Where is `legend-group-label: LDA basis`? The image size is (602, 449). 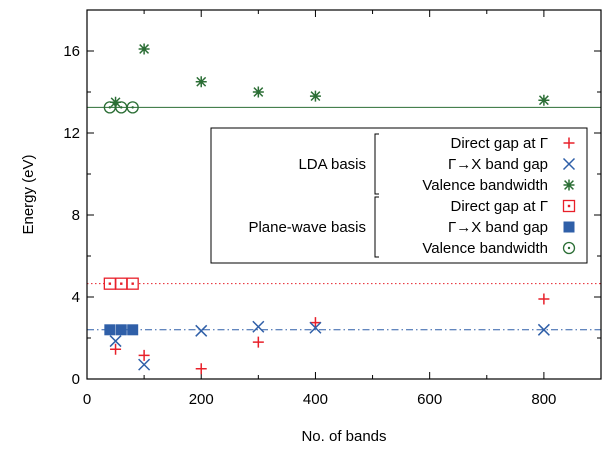
legend-group-label: LDA basis is located at coordinates (332, 164).